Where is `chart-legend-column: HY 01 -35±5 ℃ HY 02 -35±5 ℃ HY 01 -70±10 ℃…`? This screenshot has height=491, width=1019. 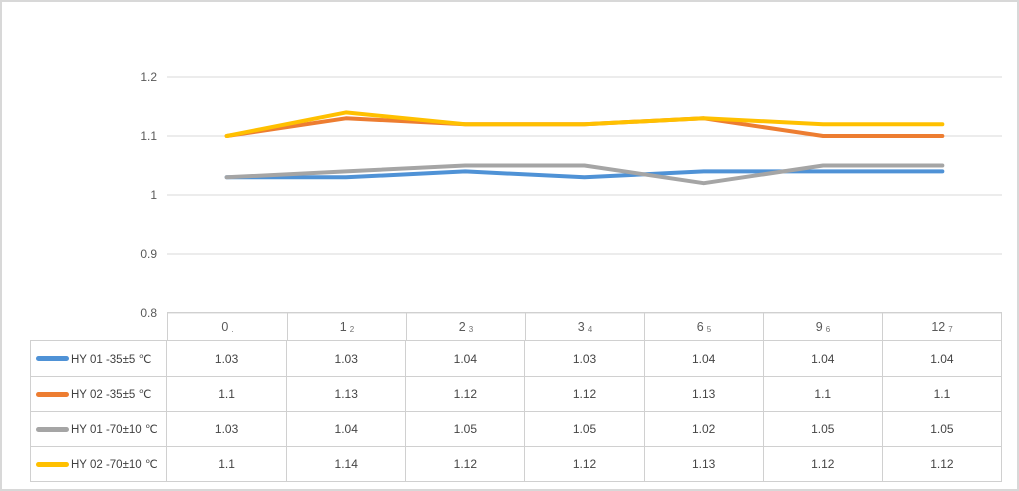 chart-legend-column: HY 01 -35±5 ℃ HY 02 -35±5 ℃ HY 01 -70±10 ℃… is located at coordinates (98, 411).